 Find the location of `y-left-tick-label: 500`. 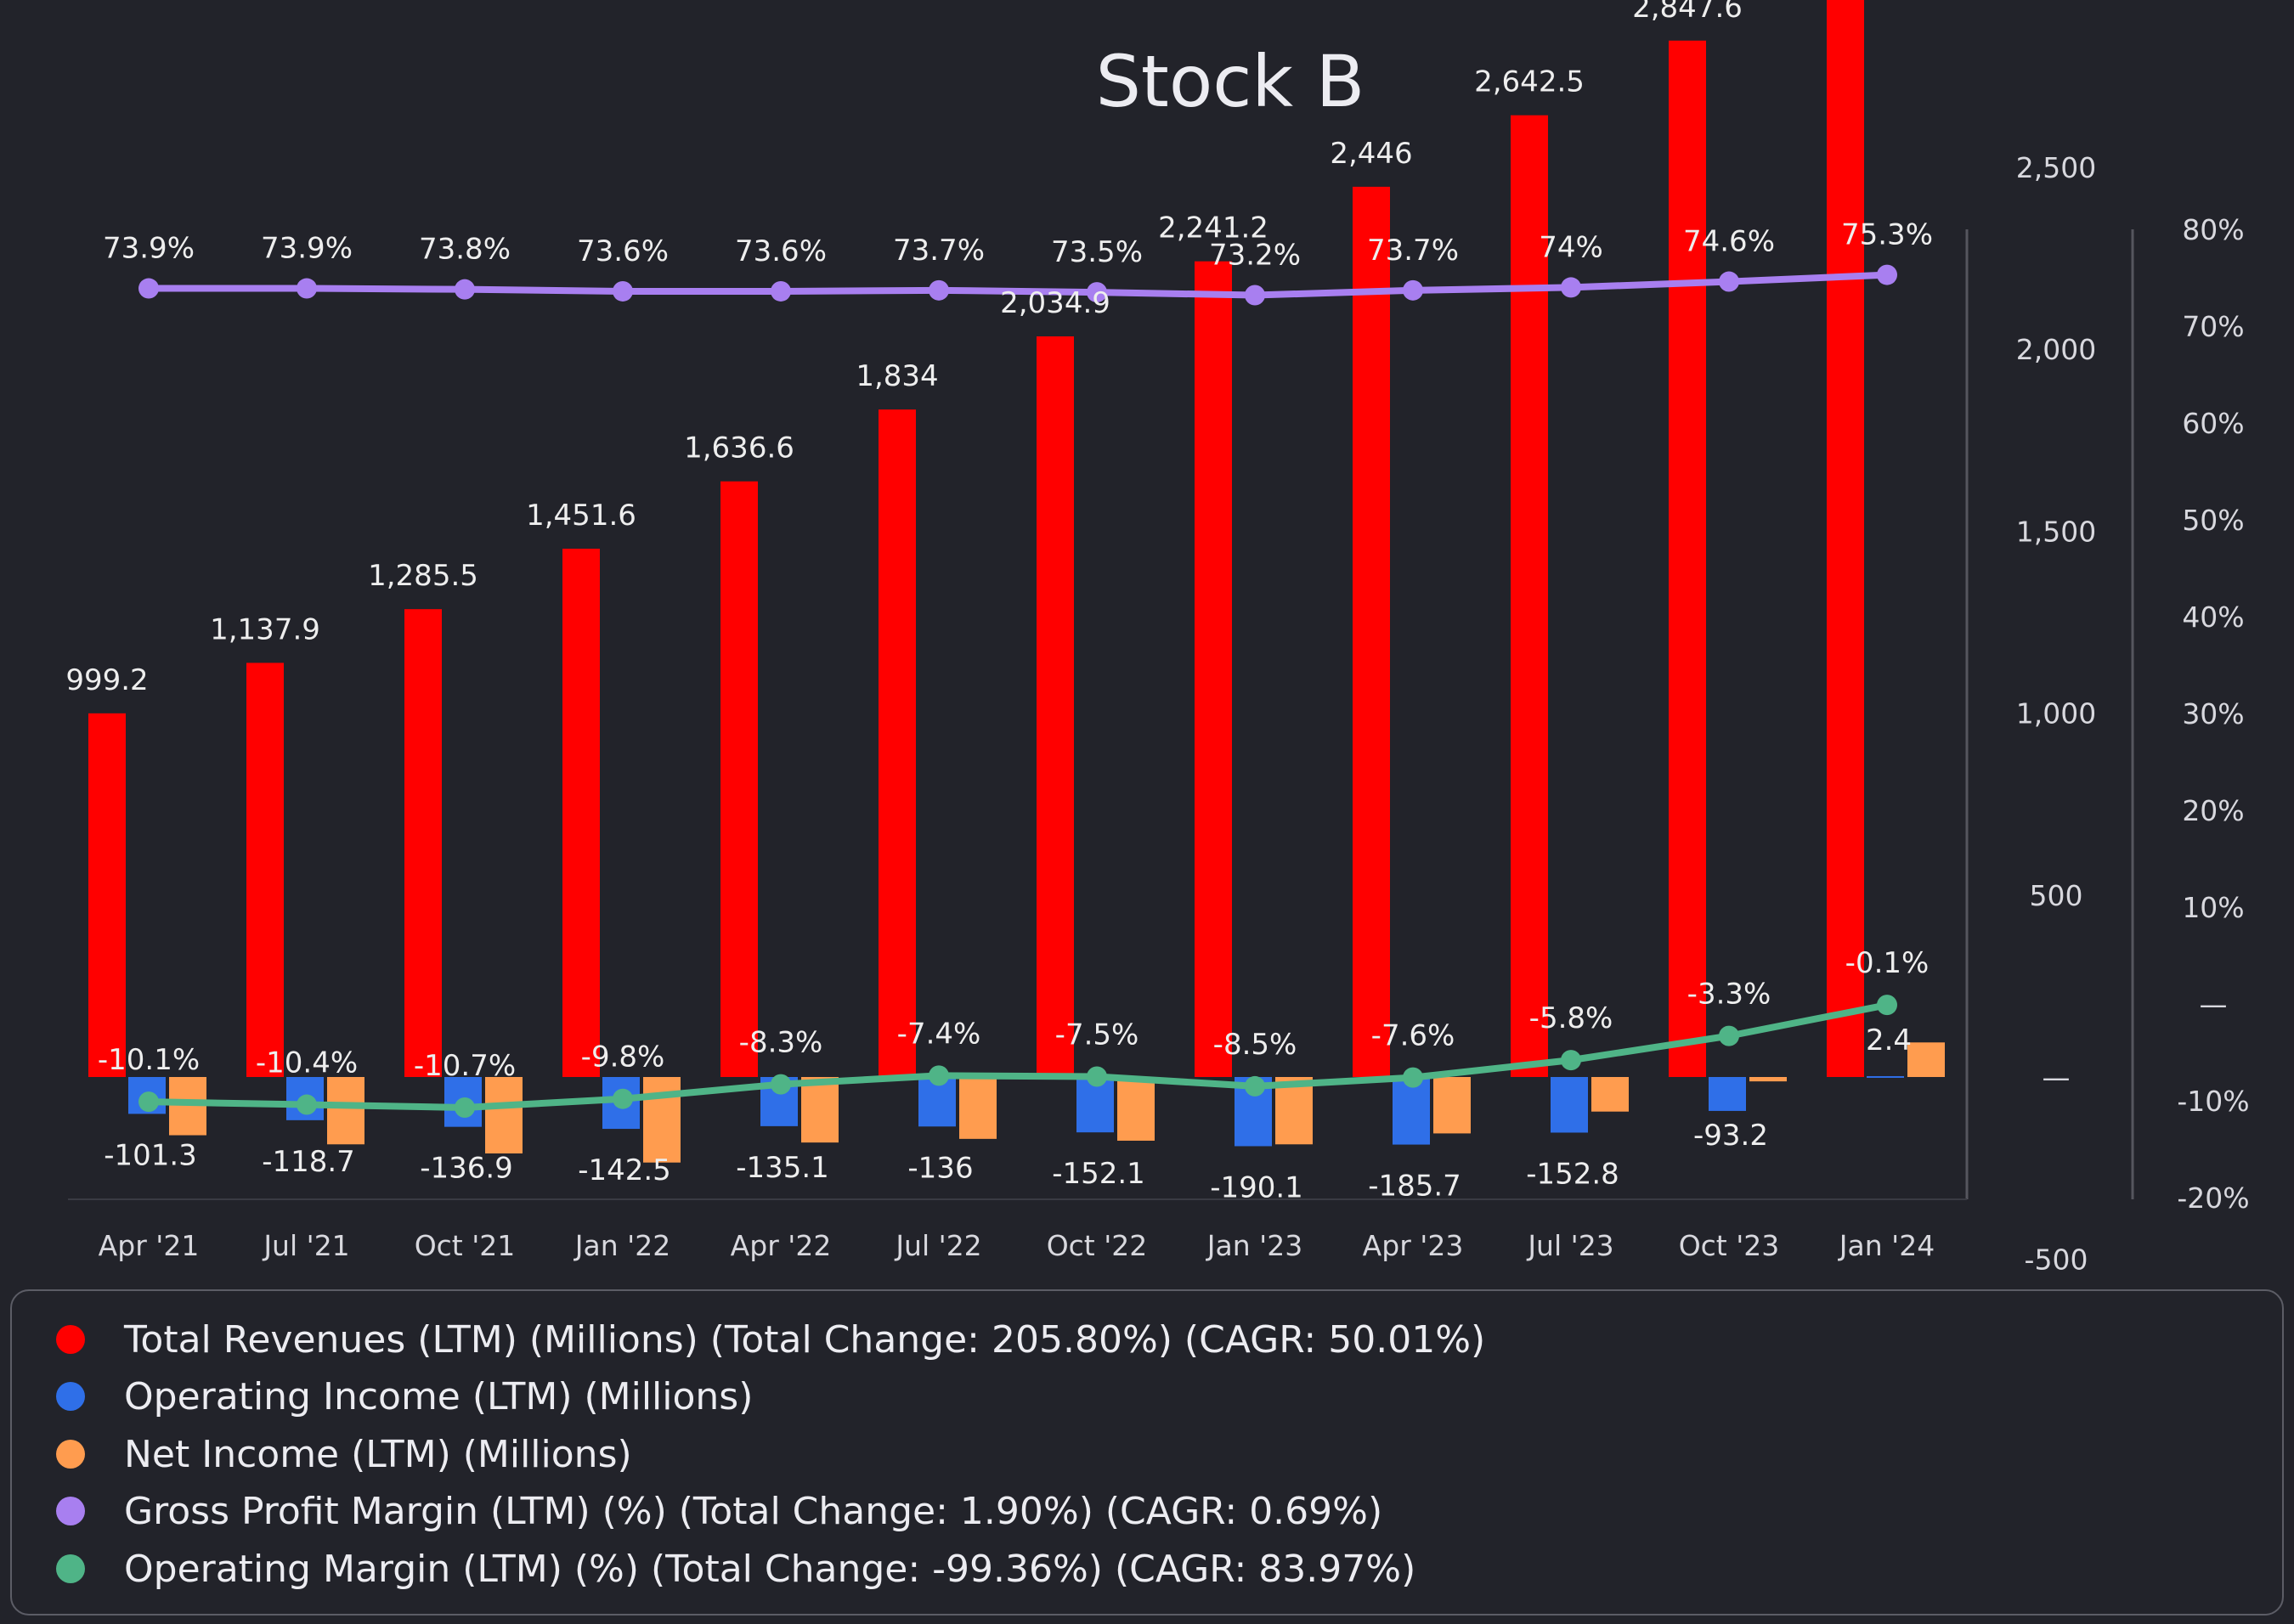

y-left-tick-label: 500 is located at coordinates (2056, 895).